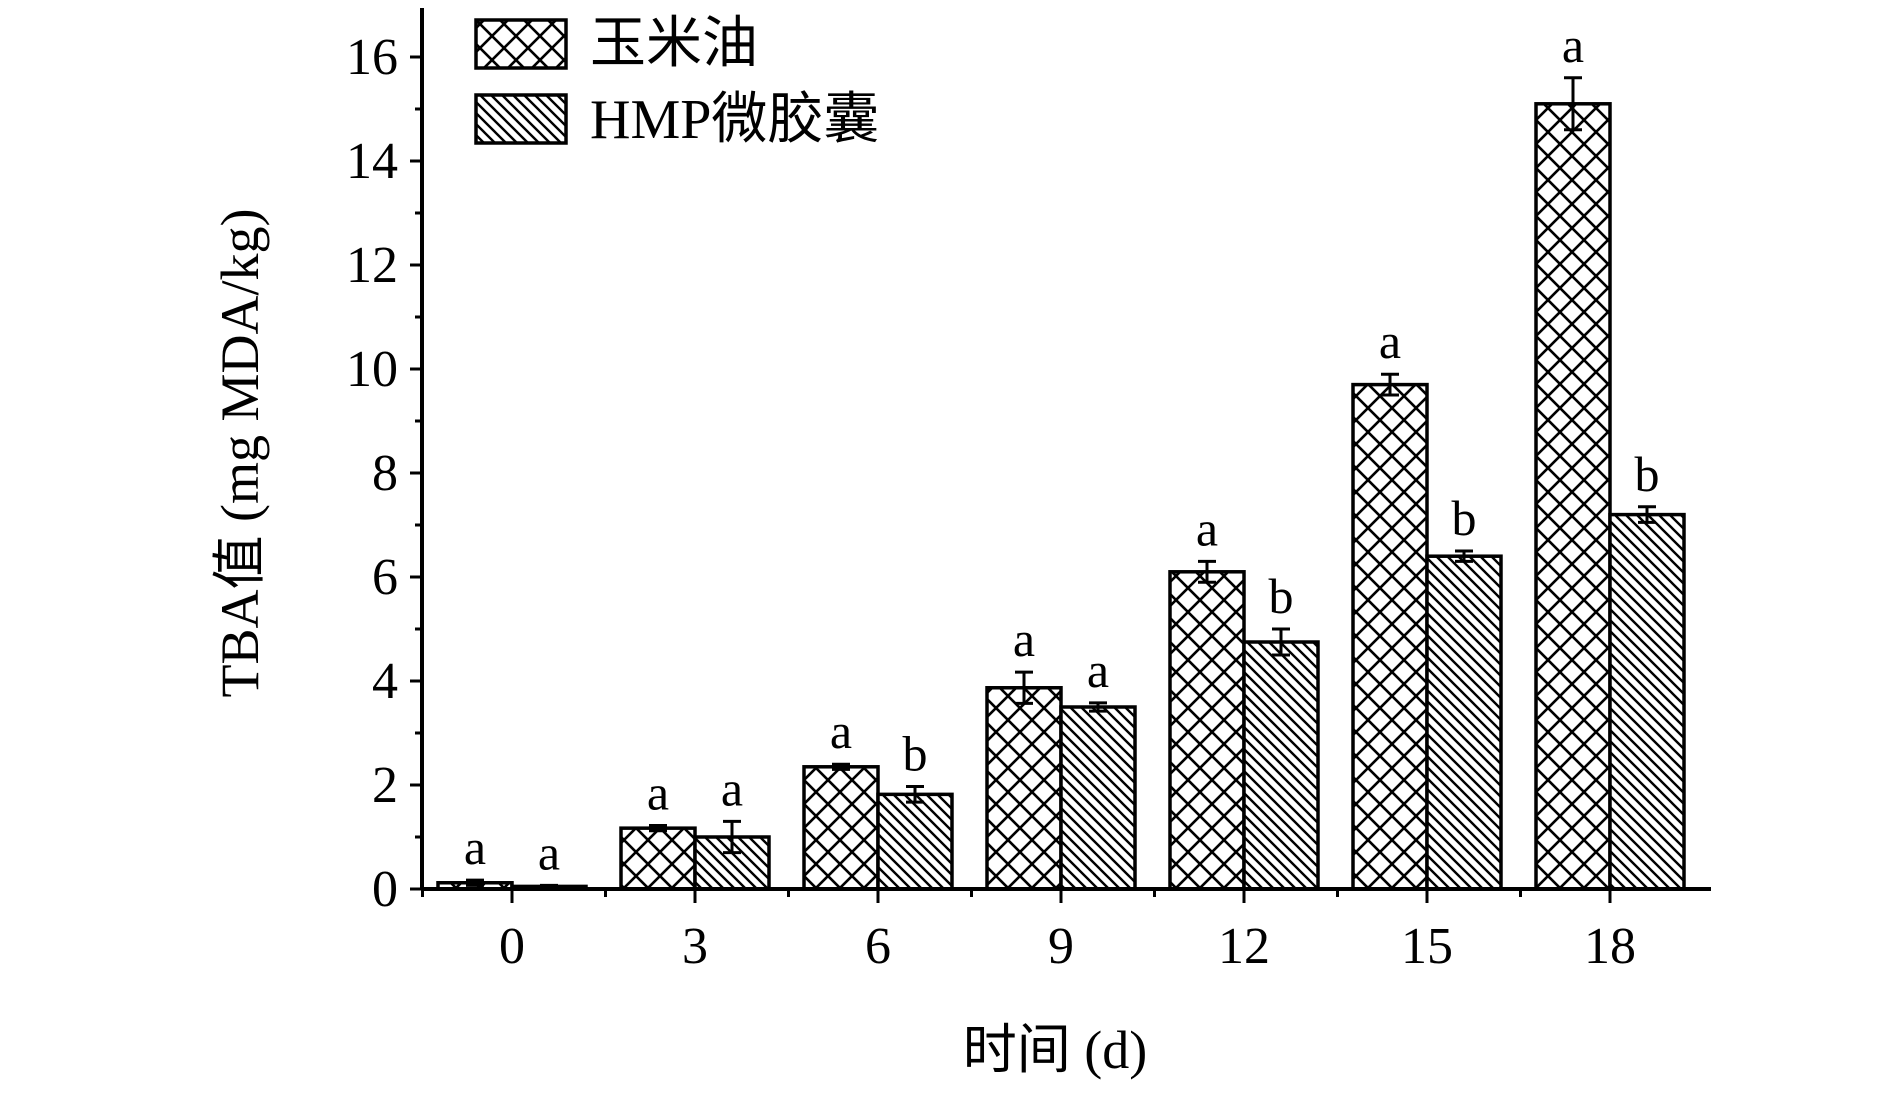  I want to click on legend-swatch-corn-oil, so click(521, 44).